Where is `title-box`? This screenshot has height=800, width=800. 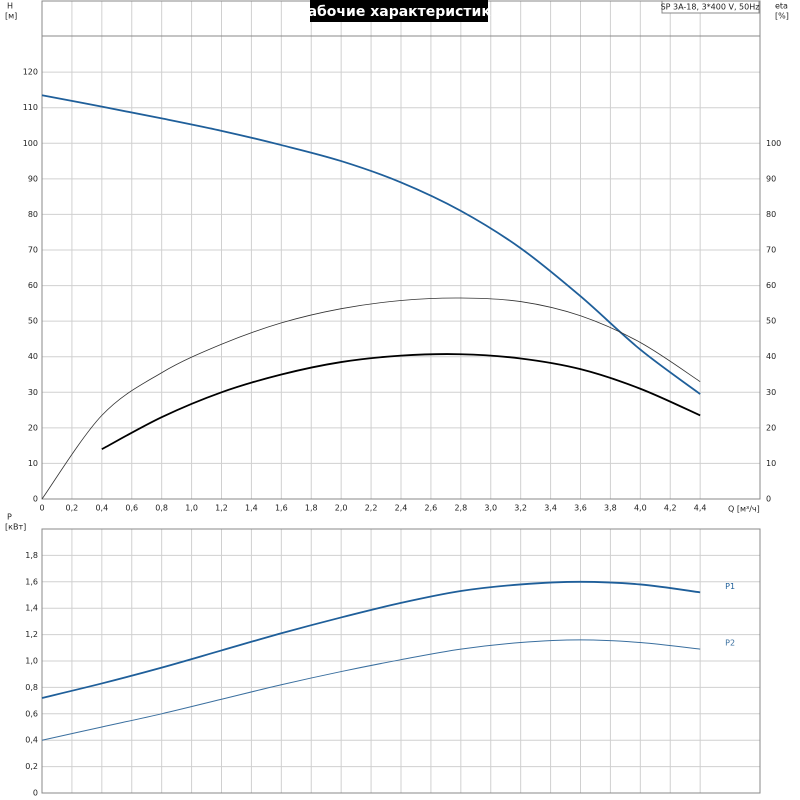 title-box is located at coordinates (399, 11).